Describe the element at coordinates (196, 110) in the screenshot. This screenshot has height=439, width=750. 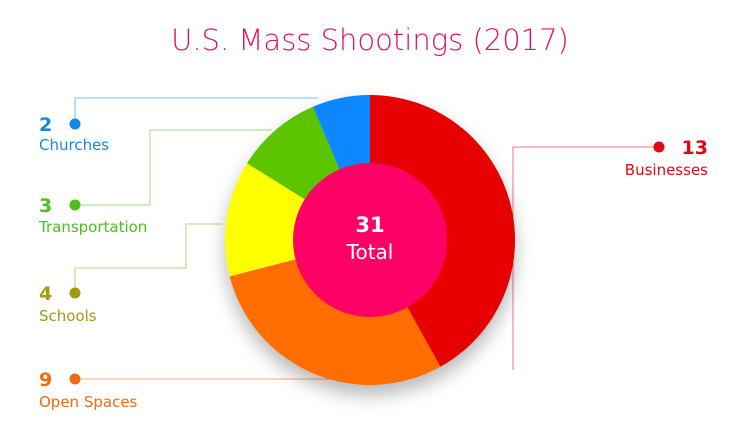
I see `leader-line-churches` at that location.